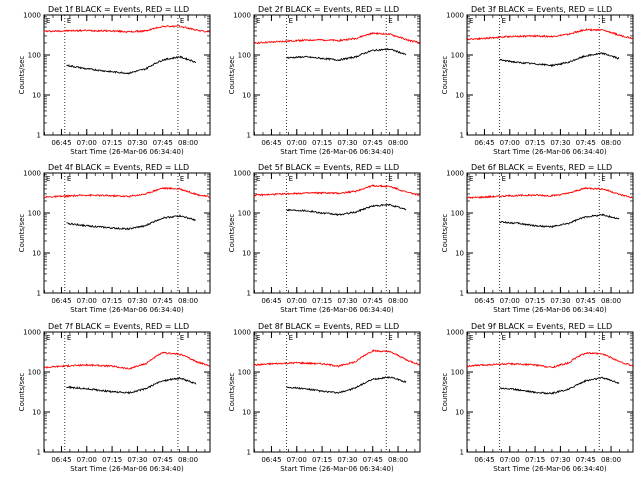 This screenshot has height=480, width=640. Describe the element at coordinates (541, 167) in the screenshot. I see `panel-title: Det 6f BLACK = Events, RED = LLD` at that location.